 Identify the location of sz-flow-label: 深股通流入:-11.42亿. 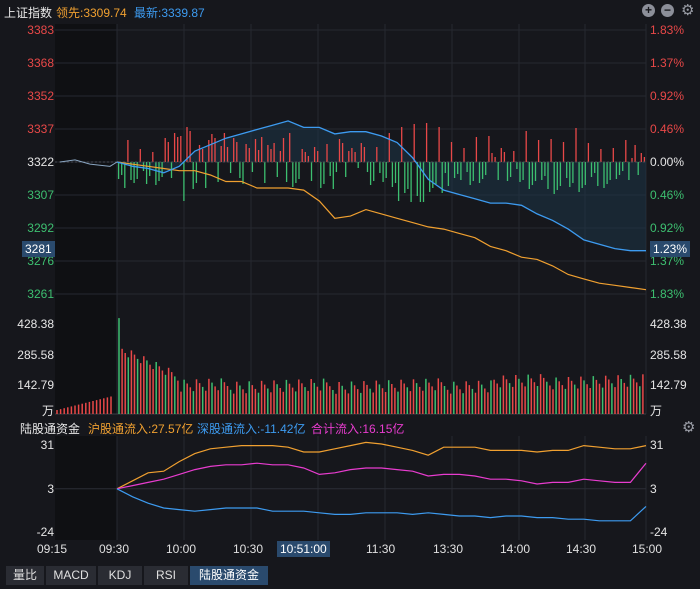
(251, 429).